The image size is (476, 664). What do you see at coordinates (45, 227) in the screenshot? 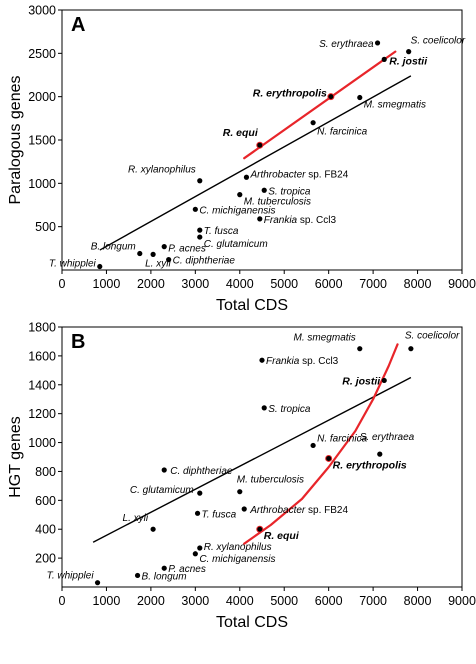
I see `y-tick-label: 500` at bounding box center [45, 227].